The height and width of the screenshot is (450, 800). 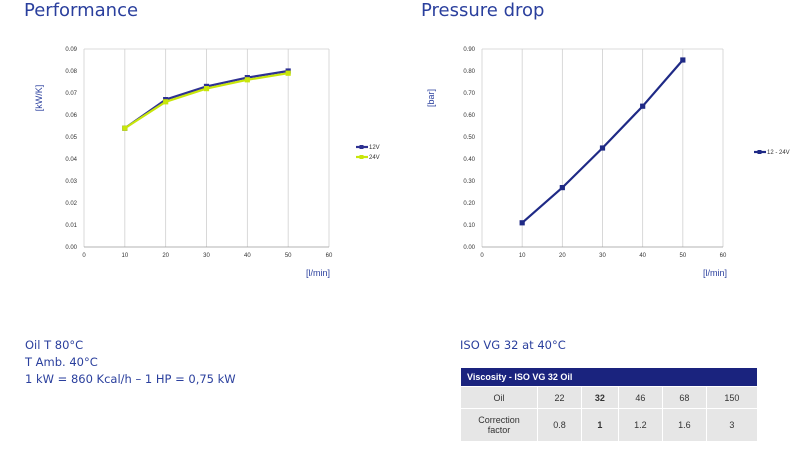 I want to click on viscosity-table-header: Viscosity - ISO VG 32 Oil, so click(x=609, y=377).